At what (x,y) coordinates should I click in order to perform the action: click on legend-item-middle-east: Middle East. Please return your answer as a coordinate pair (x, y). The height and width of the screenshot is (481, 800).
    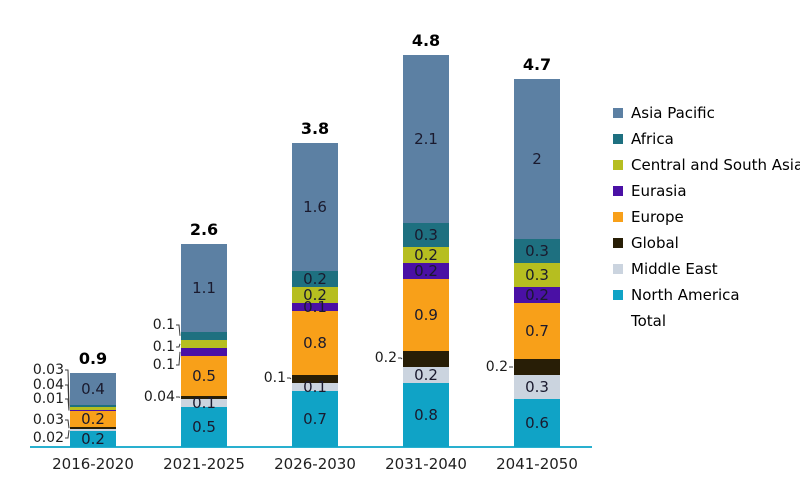
    Looking at the image, I should click on (706, 269).